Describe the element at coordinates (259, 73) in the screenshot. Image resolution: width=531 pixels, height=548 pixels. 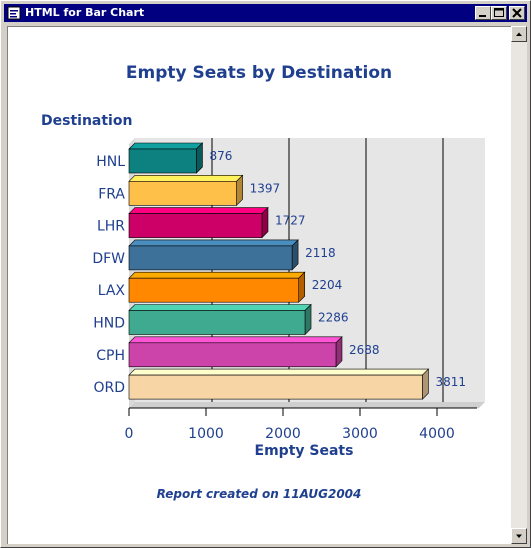
I see `chart-title: Empty Seats by Destination` at that location.